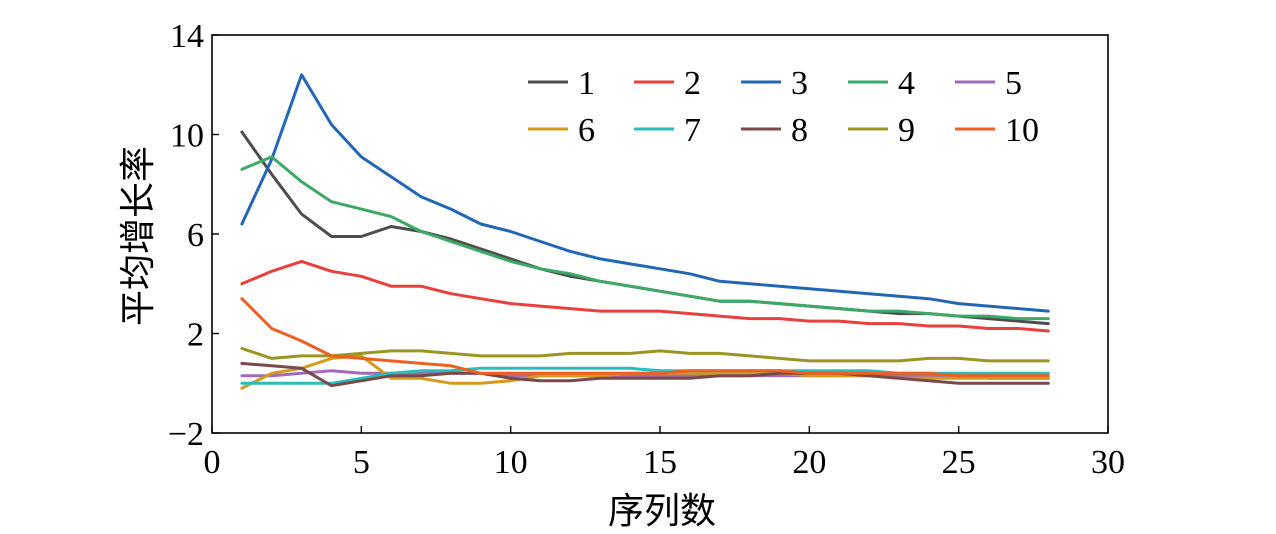  I want to click on legend-label-2: 2, so click(692, 83).